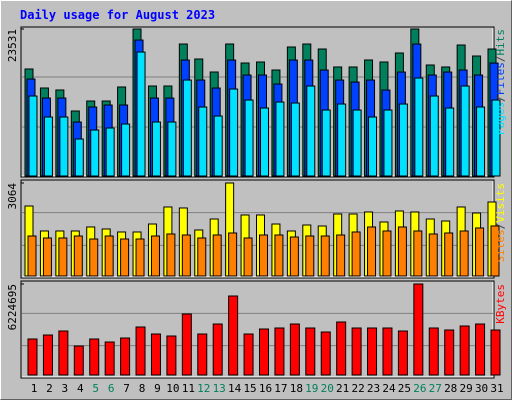 Image resolution: width=512 pixels, height=400 pixels. Describe the element at coordinates (311, 388) in the screenshot. I see `x-tick-label: 19` at that location.